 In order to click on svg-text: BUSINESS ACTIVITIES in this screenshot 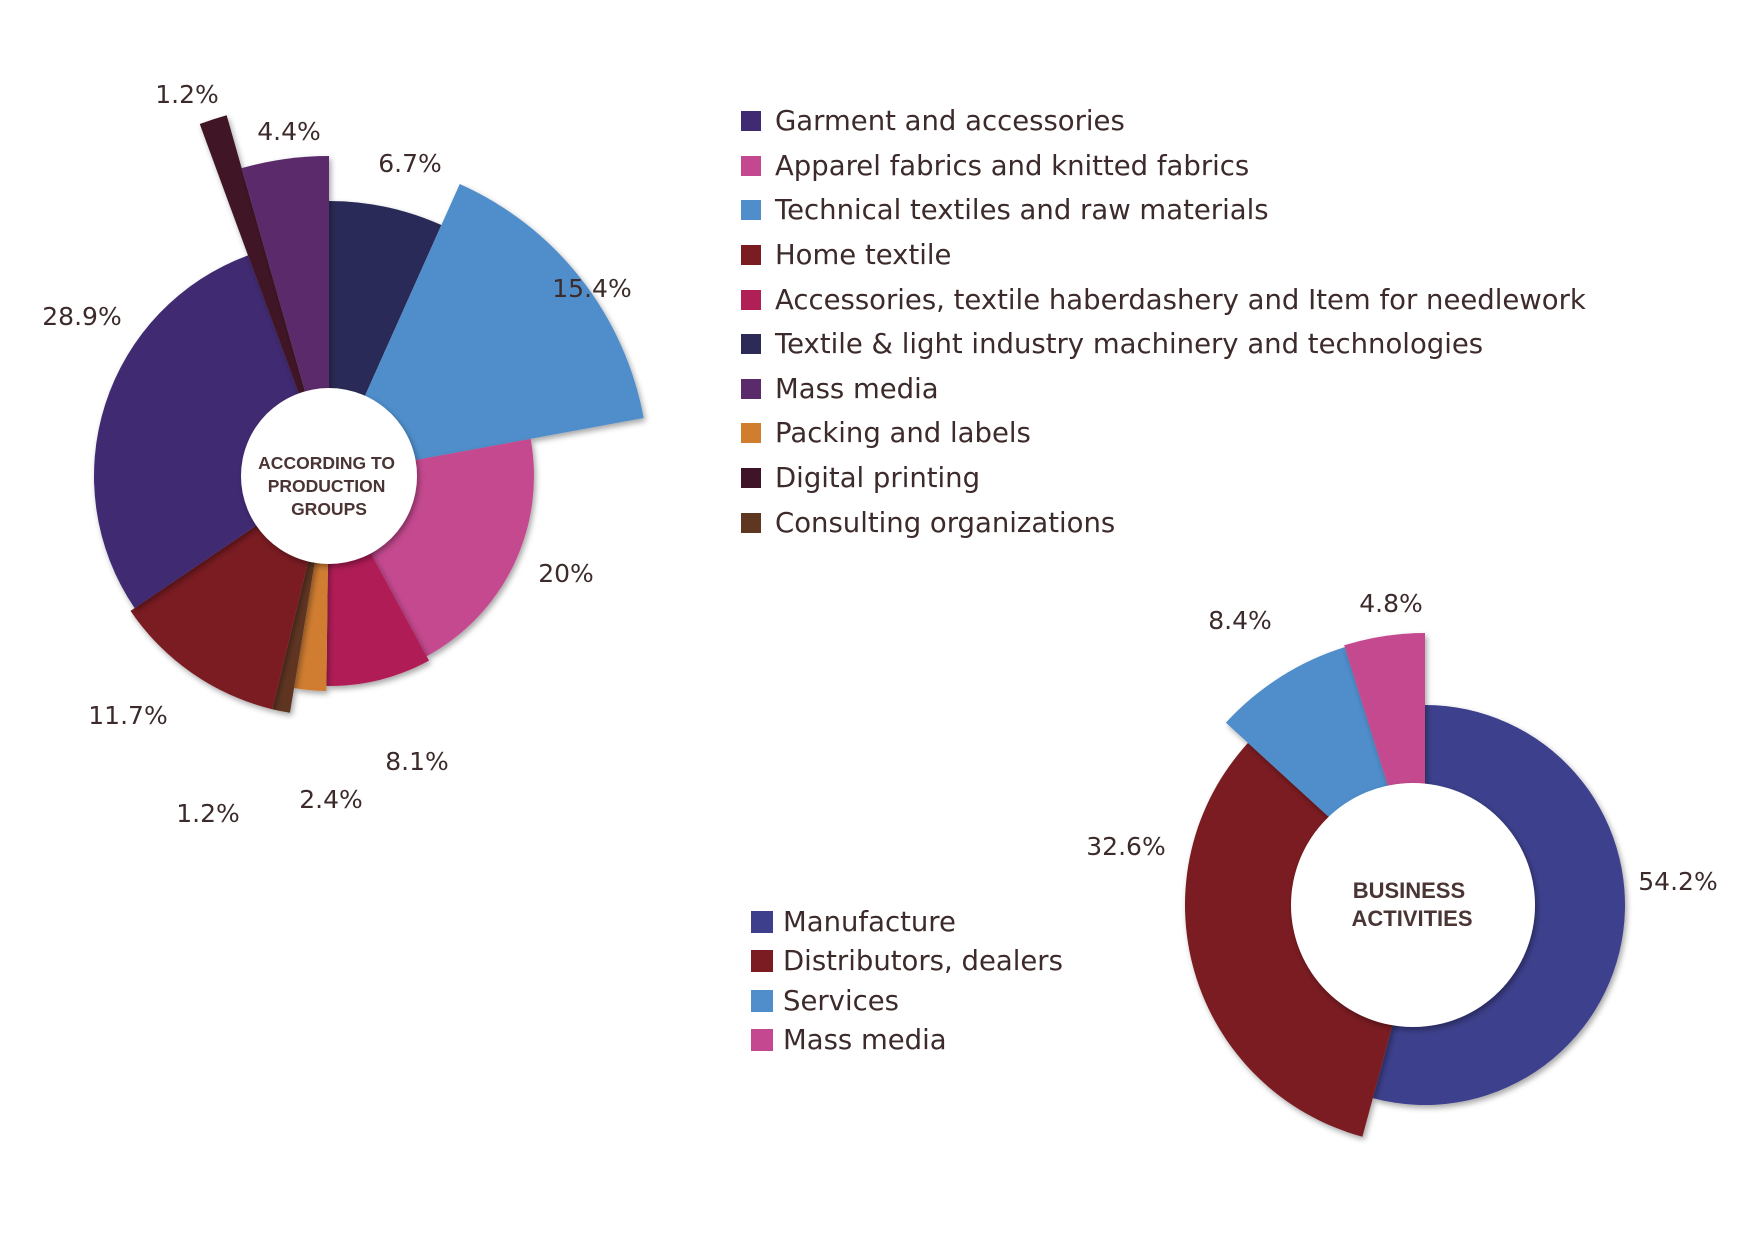, I will do `click(1411, 904)`.